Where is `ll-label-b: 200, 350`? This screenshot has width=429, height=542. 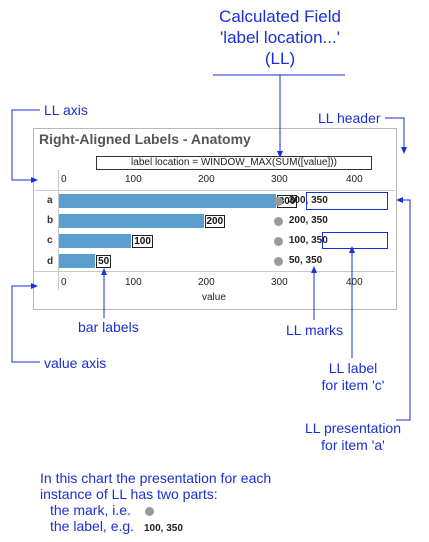
ll-label-b: 200, 350 is located at coordinates (308, 220).